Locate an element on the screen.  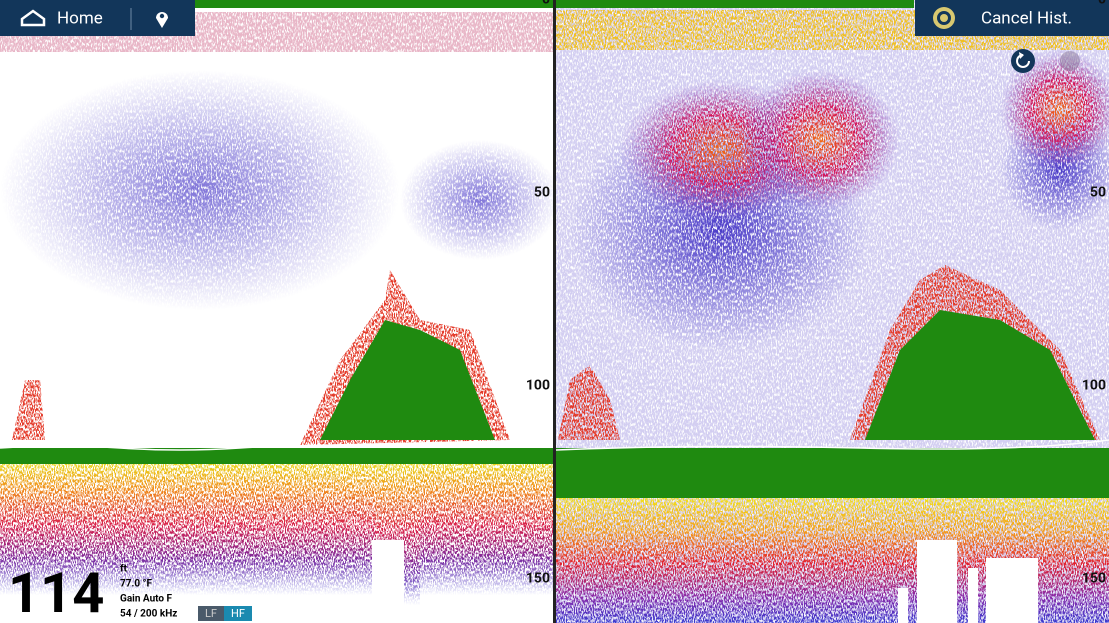
pane-divider is located at coordinates (554, 311).